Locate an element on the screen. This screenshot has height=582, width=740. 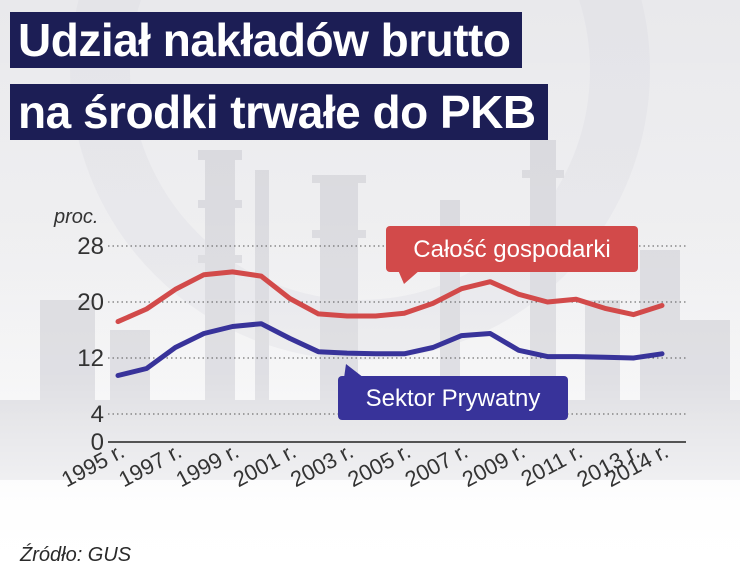
y-tick-label: 12 is located at coordinates (90, 358).